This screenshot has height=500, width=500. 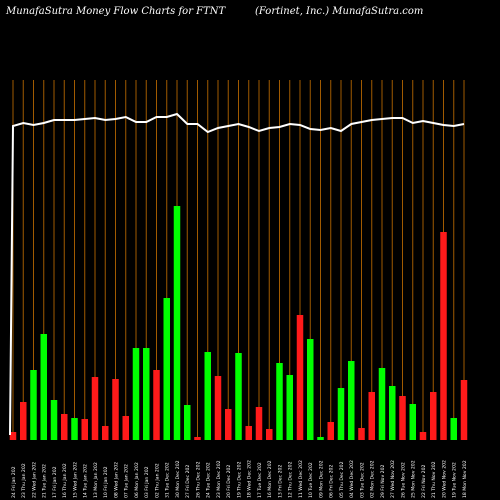 I want to click on x-tick-label: 21 Tue Jan 202, so click(x=45, y=481).